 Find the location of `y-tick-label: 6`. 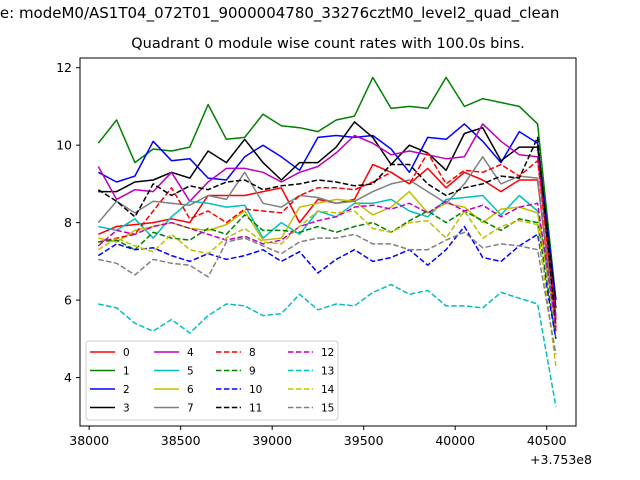

y-tick-label: 6 is located at coordinates (68, 300).